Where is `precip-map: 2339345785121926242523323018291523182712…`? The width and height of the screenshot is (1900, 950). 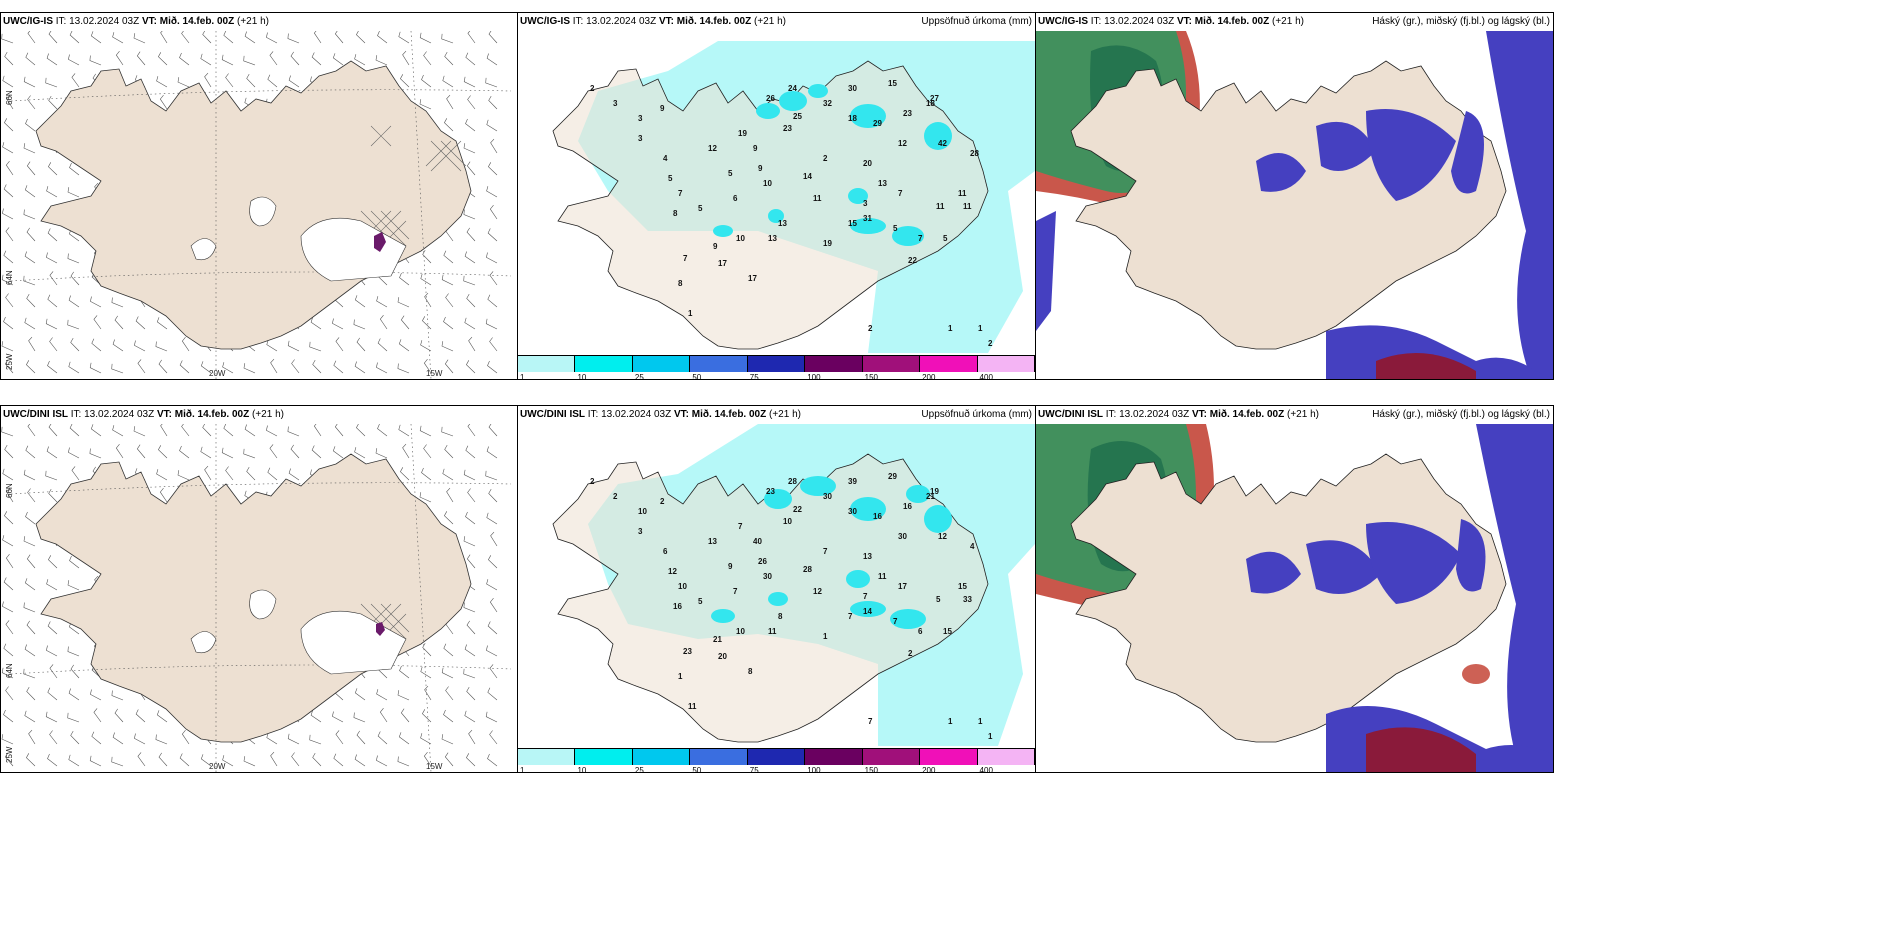 precip-map: 2339345785121926242523323018291523182712… is located at coordinates (793, 197).